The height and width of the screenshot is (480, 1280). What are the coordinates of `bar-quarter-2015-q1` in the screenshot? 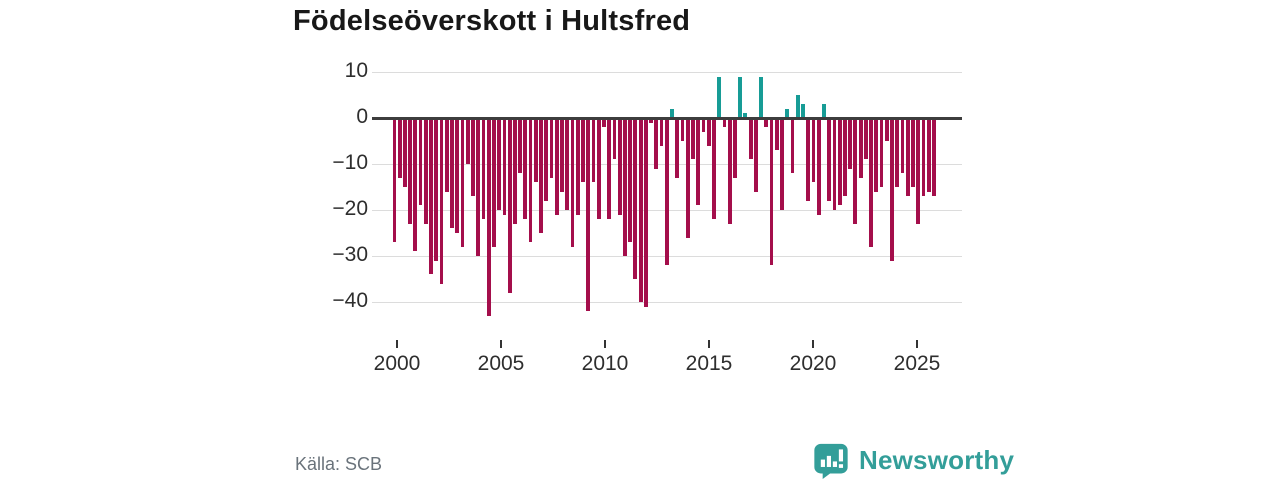 It's located at (708, 132).